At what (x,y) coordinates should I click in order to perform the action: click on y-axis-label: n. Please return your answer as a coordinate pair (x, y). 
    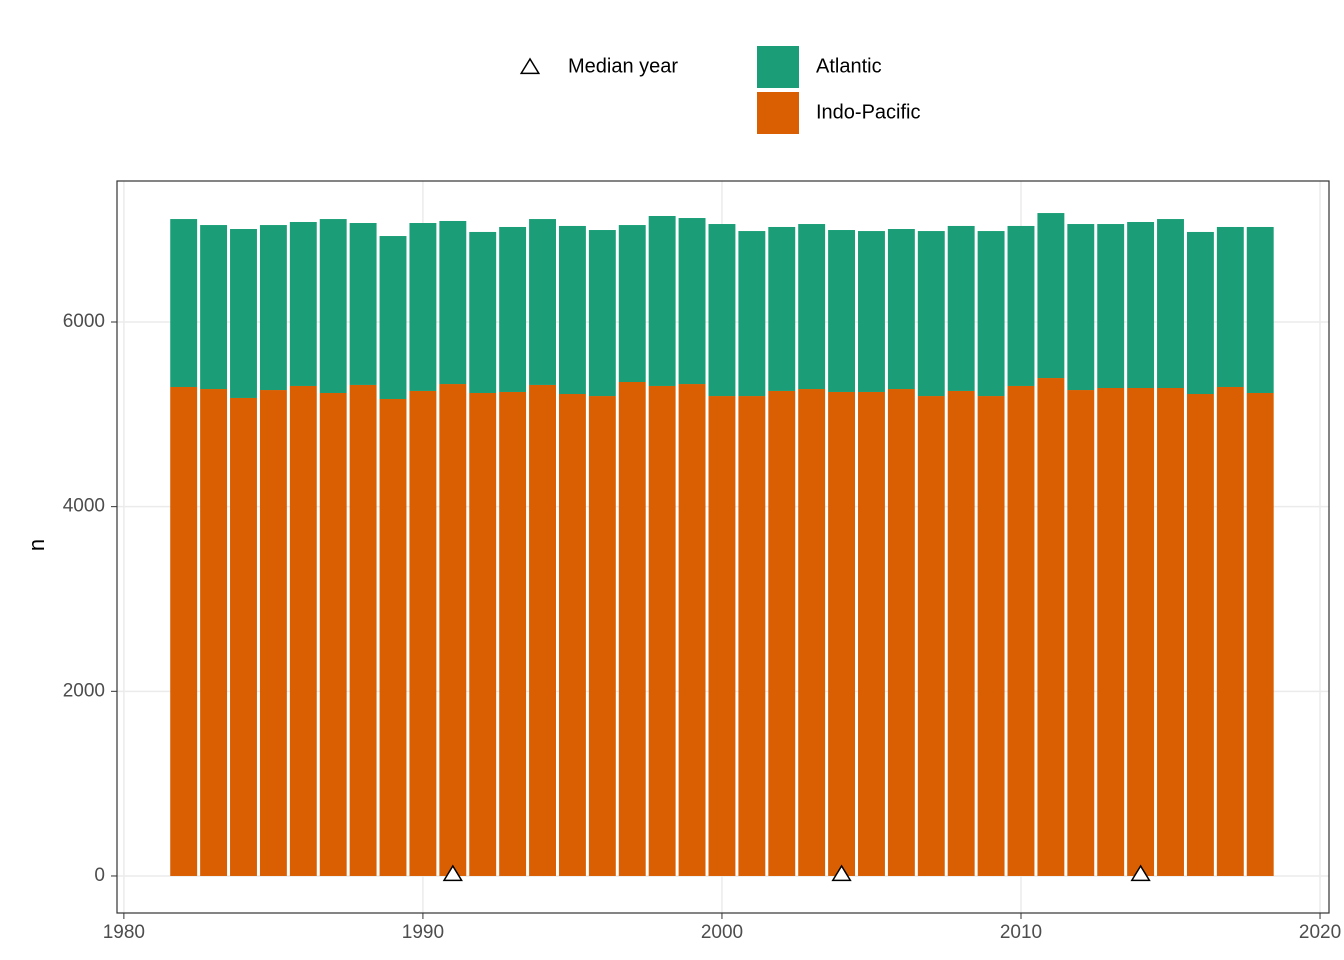
    Looking at the image, I should click on (36, 545).